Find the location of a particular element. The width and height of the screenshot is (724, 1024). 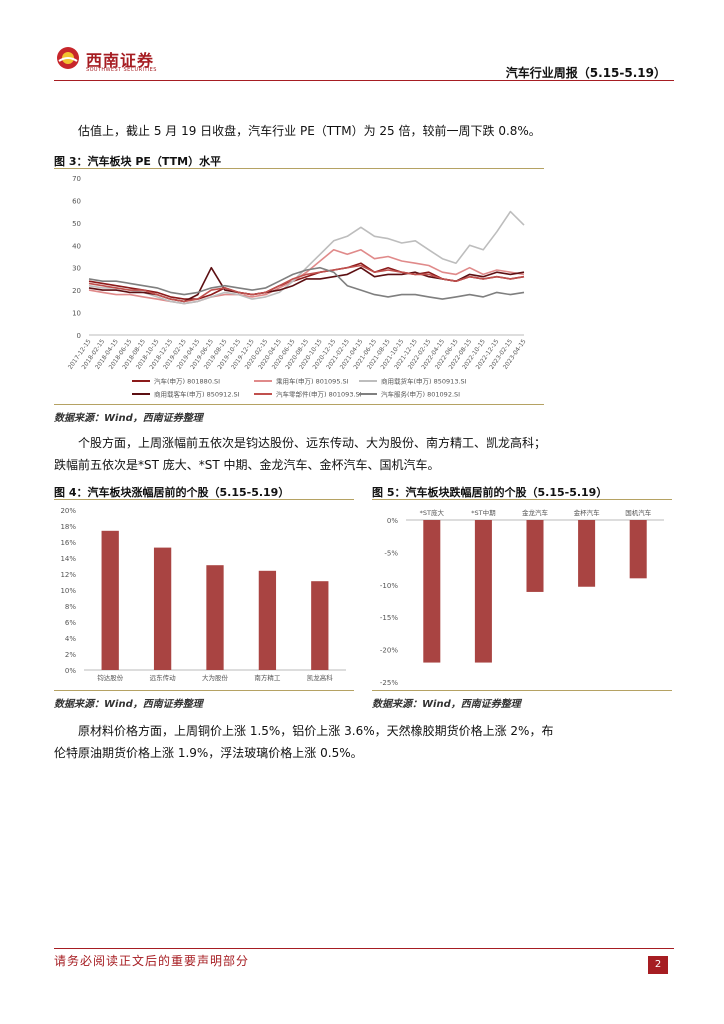

y-tick-label: 16% is located at coordinates (68, 543).